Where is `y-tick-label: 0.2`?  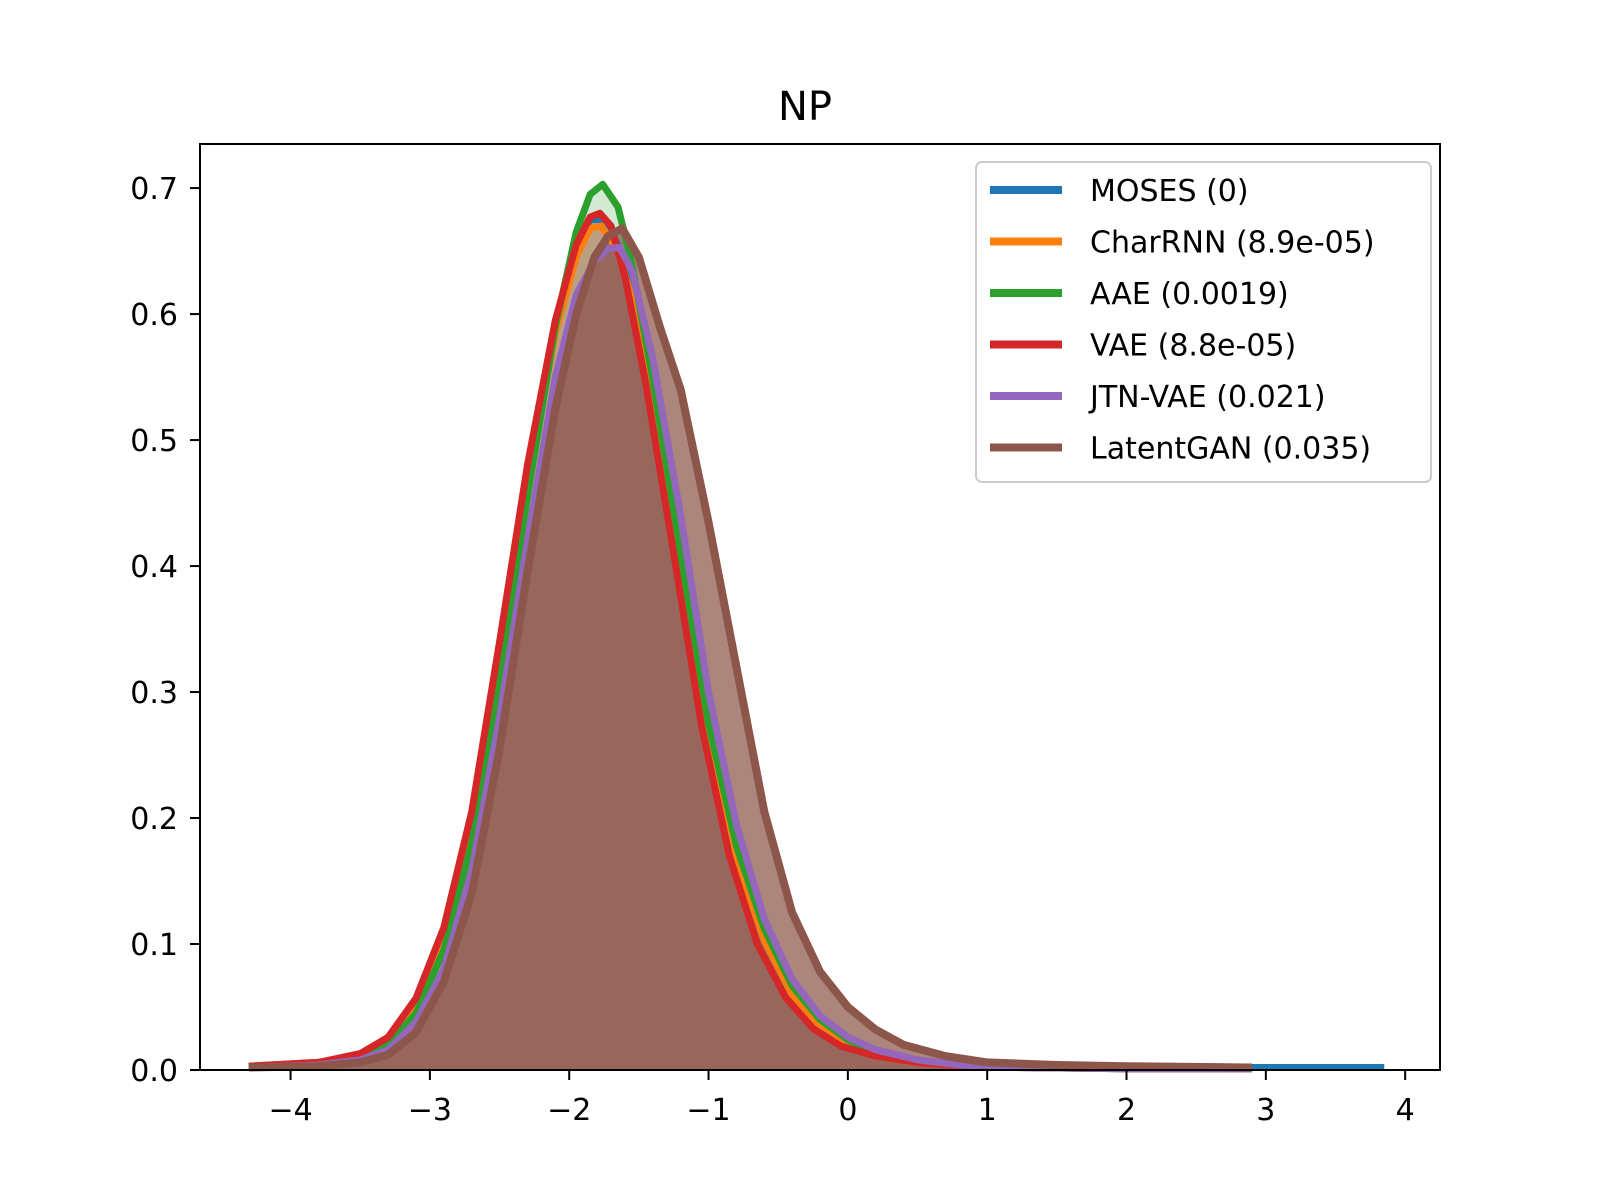
y-tick-label: 0.2 is located at coordinates (154, 819).